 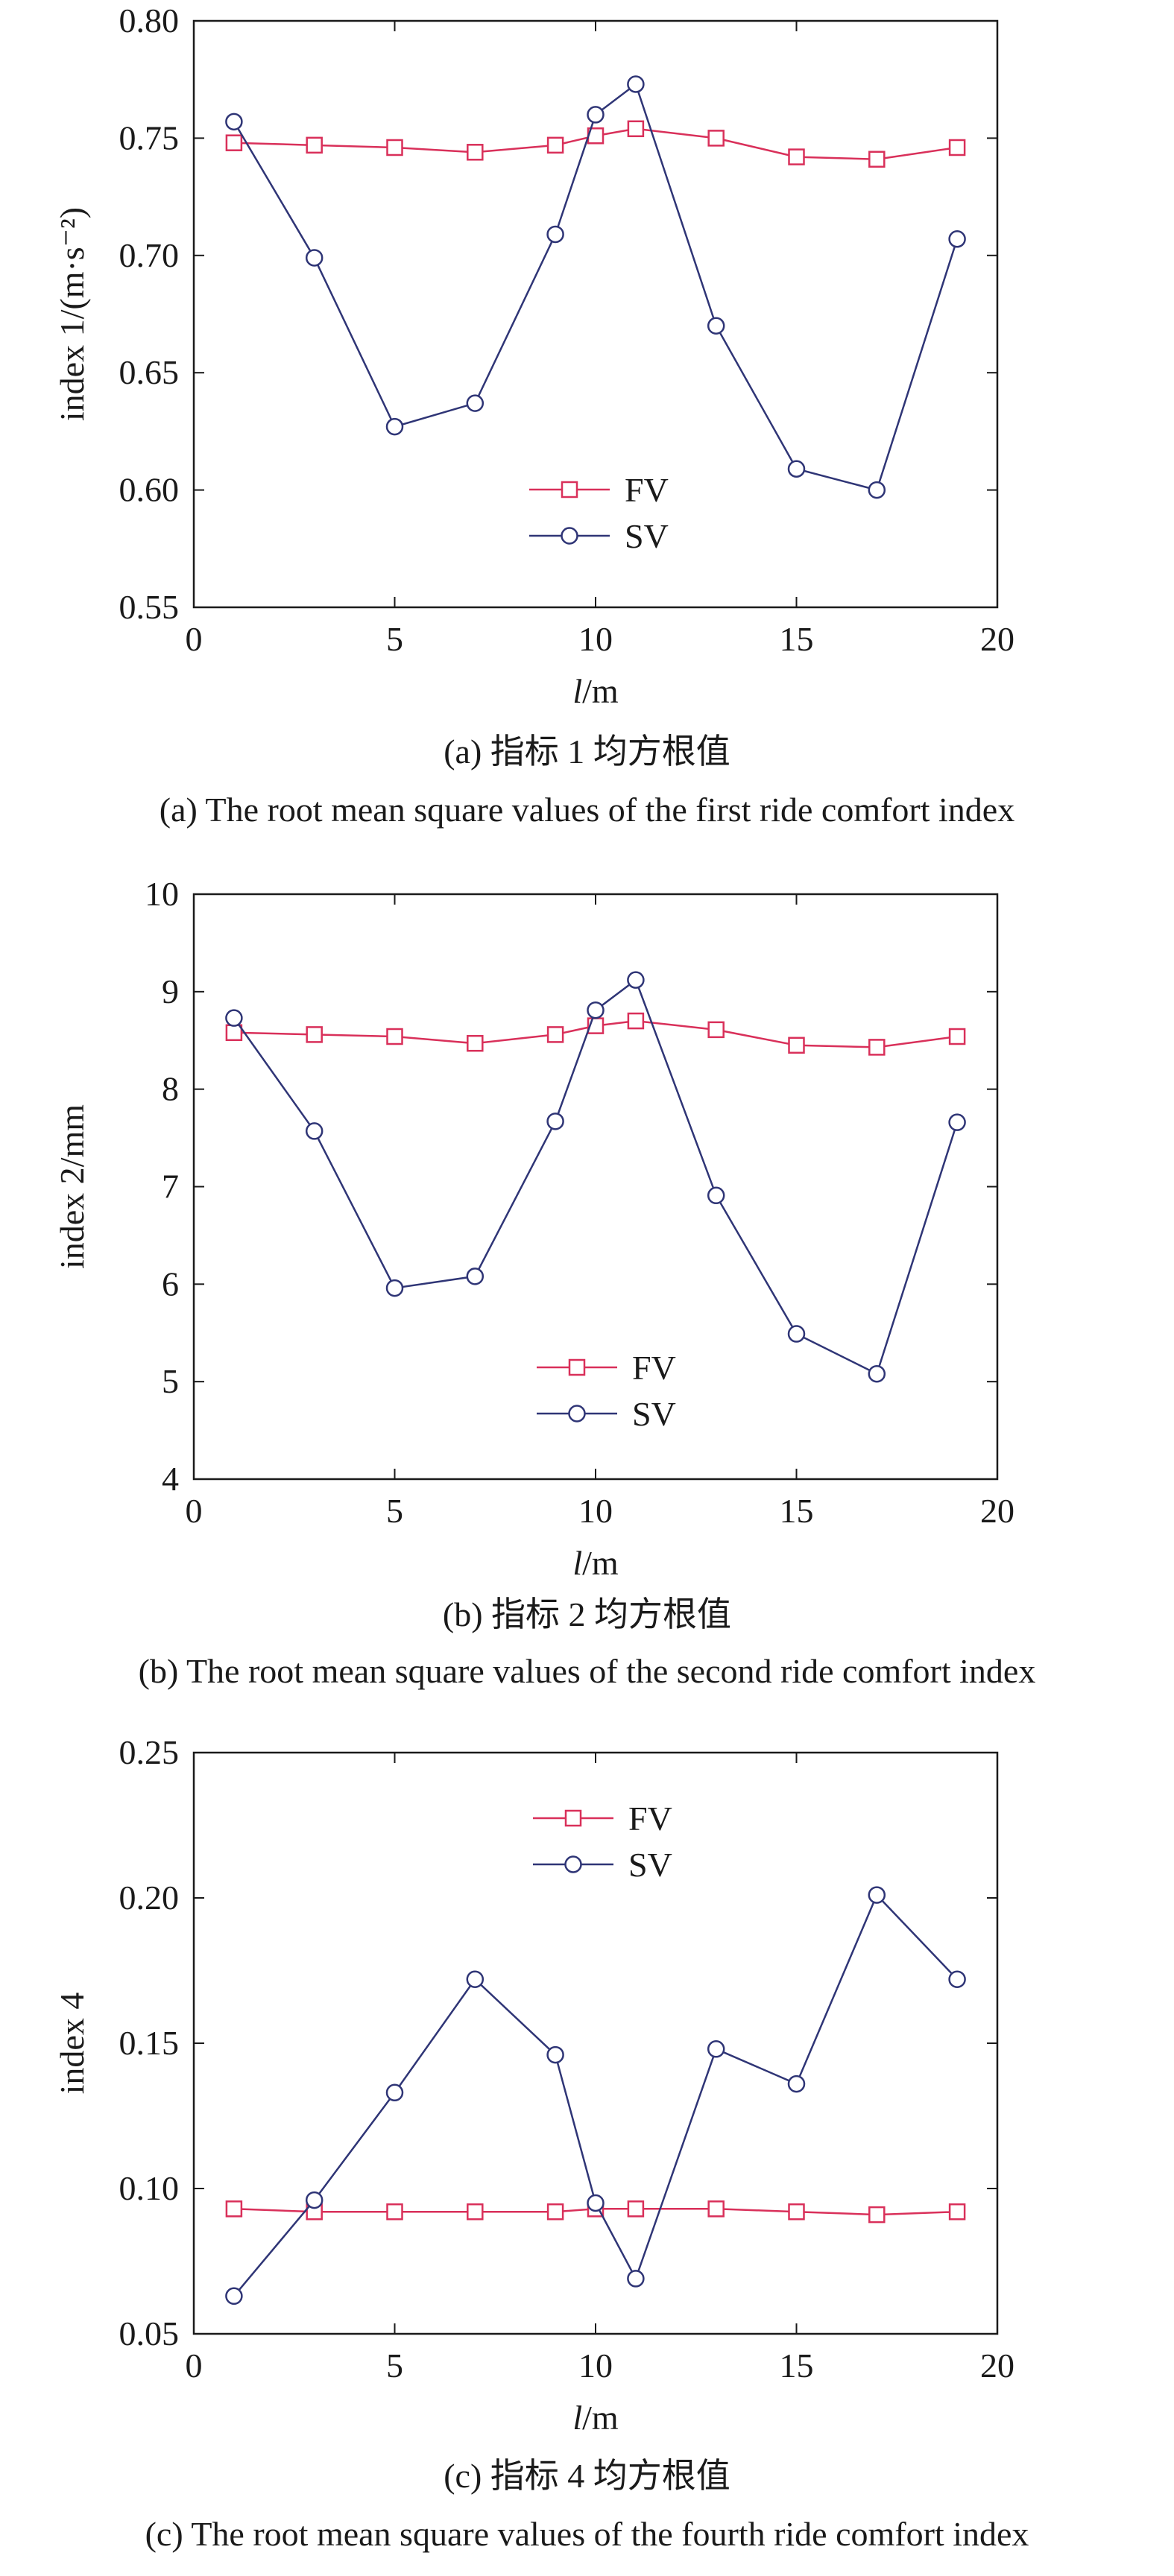 I want to click on legend-marker-sv, so click(x=577, y=1414).